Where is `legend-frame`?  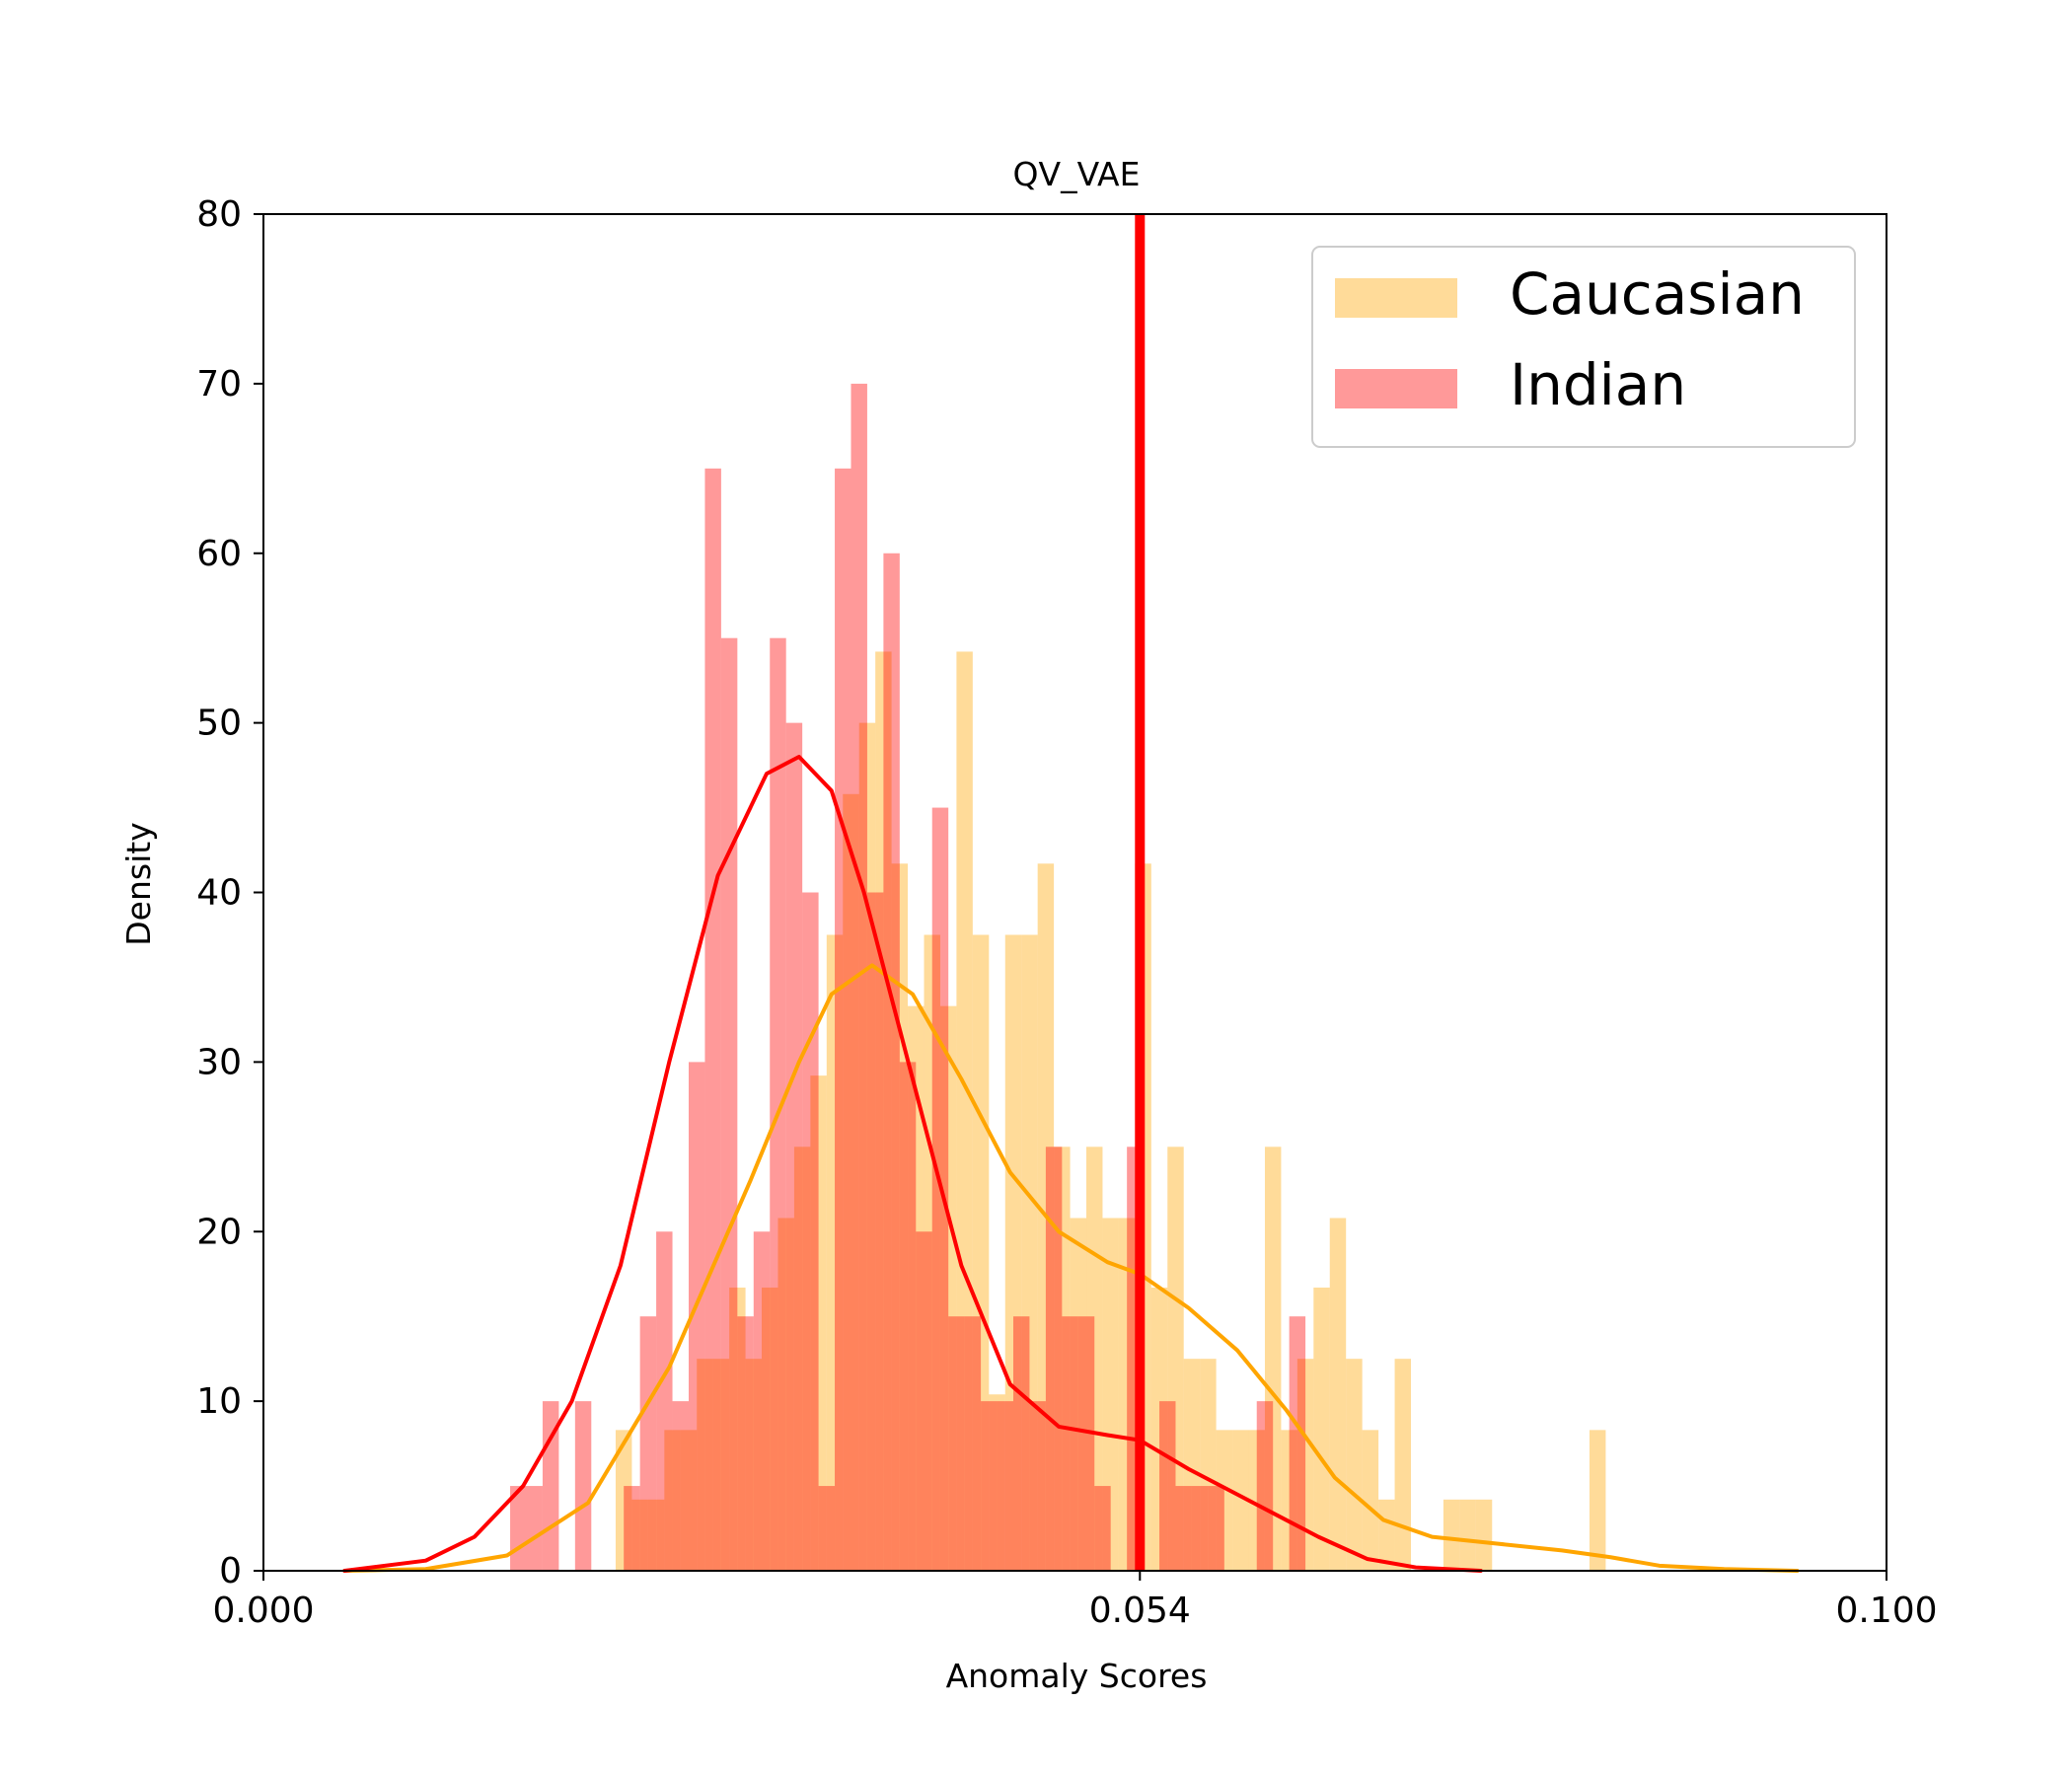
legend-frame is located at coordinates (1584, 347).